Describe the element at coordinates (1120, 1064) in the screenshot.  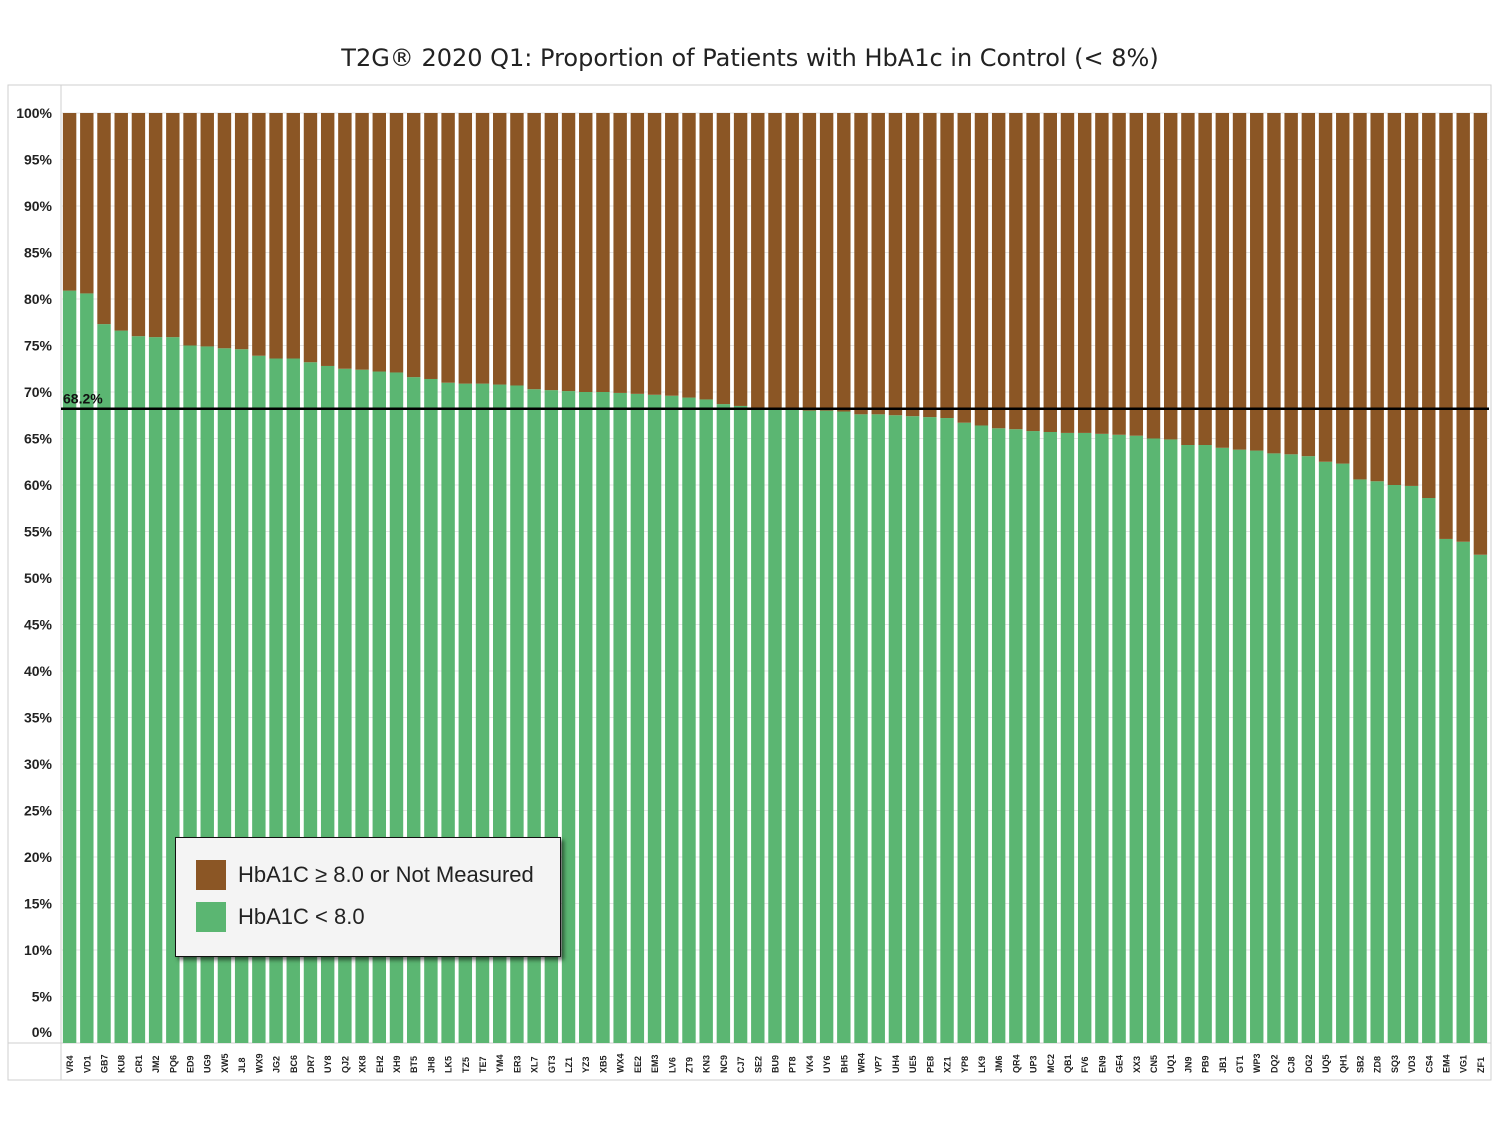
I see `x-tick-label: GE4` at that location.